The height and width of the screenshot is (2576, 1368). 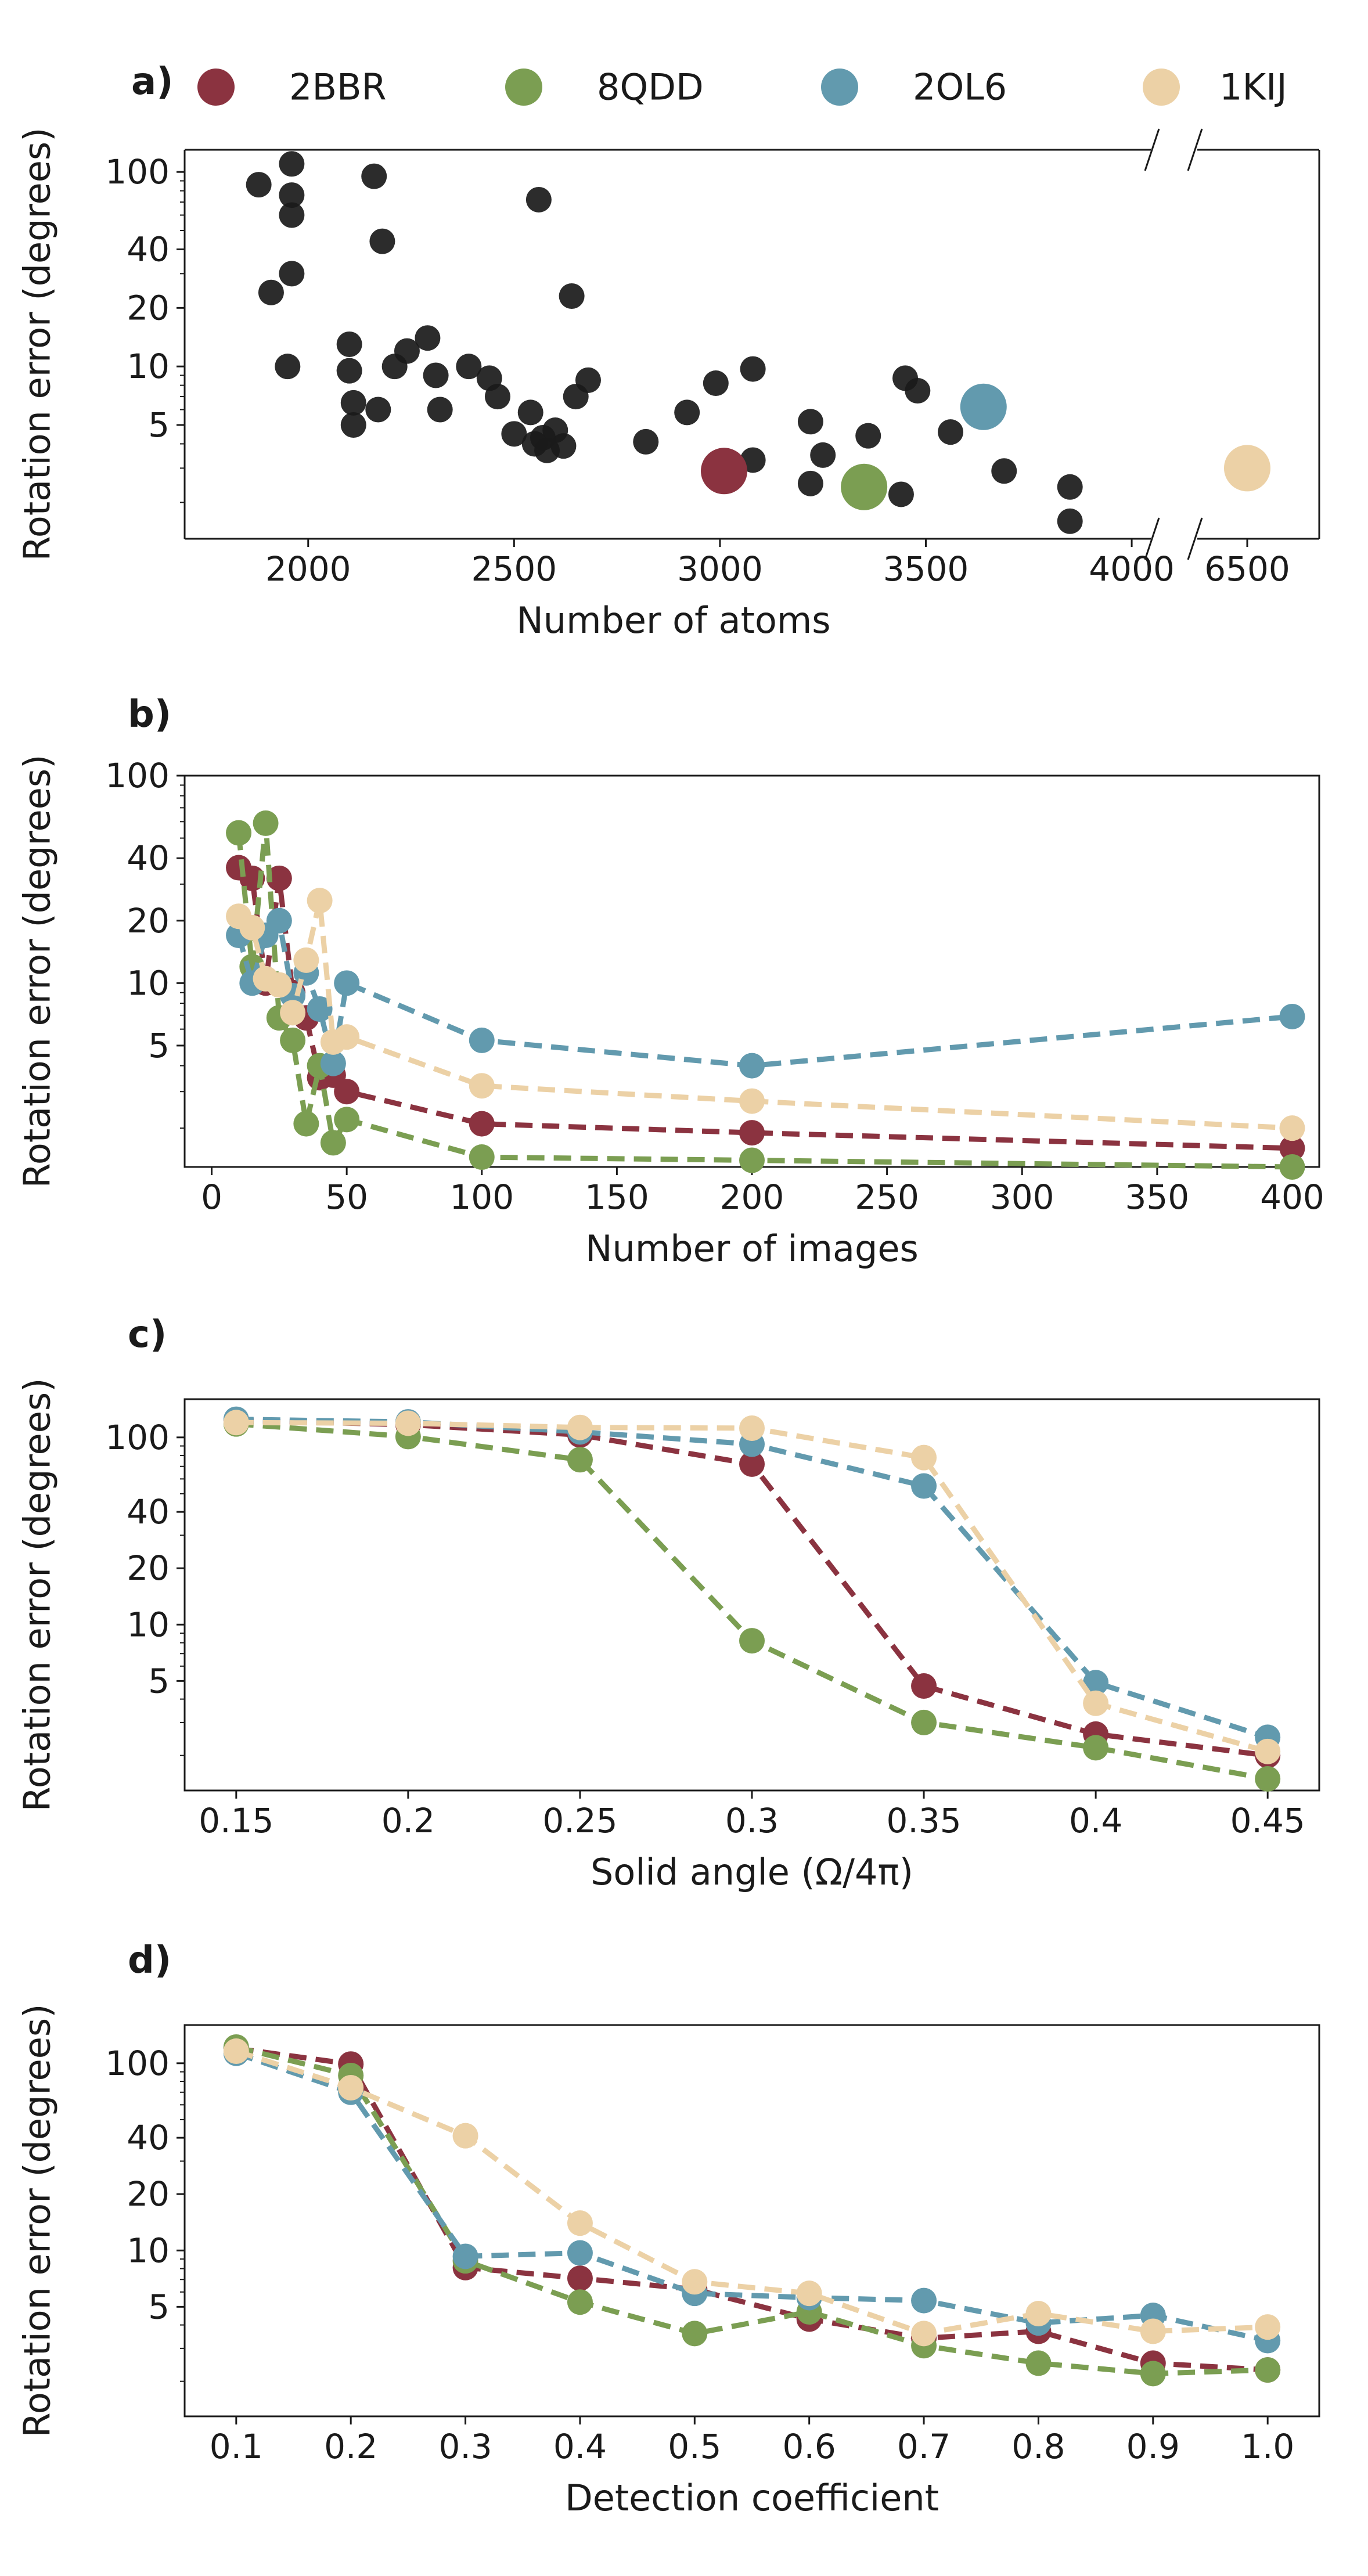 I want to click on panel-c-x-tick-label: 0.4, so click(x=1096, y=1820).